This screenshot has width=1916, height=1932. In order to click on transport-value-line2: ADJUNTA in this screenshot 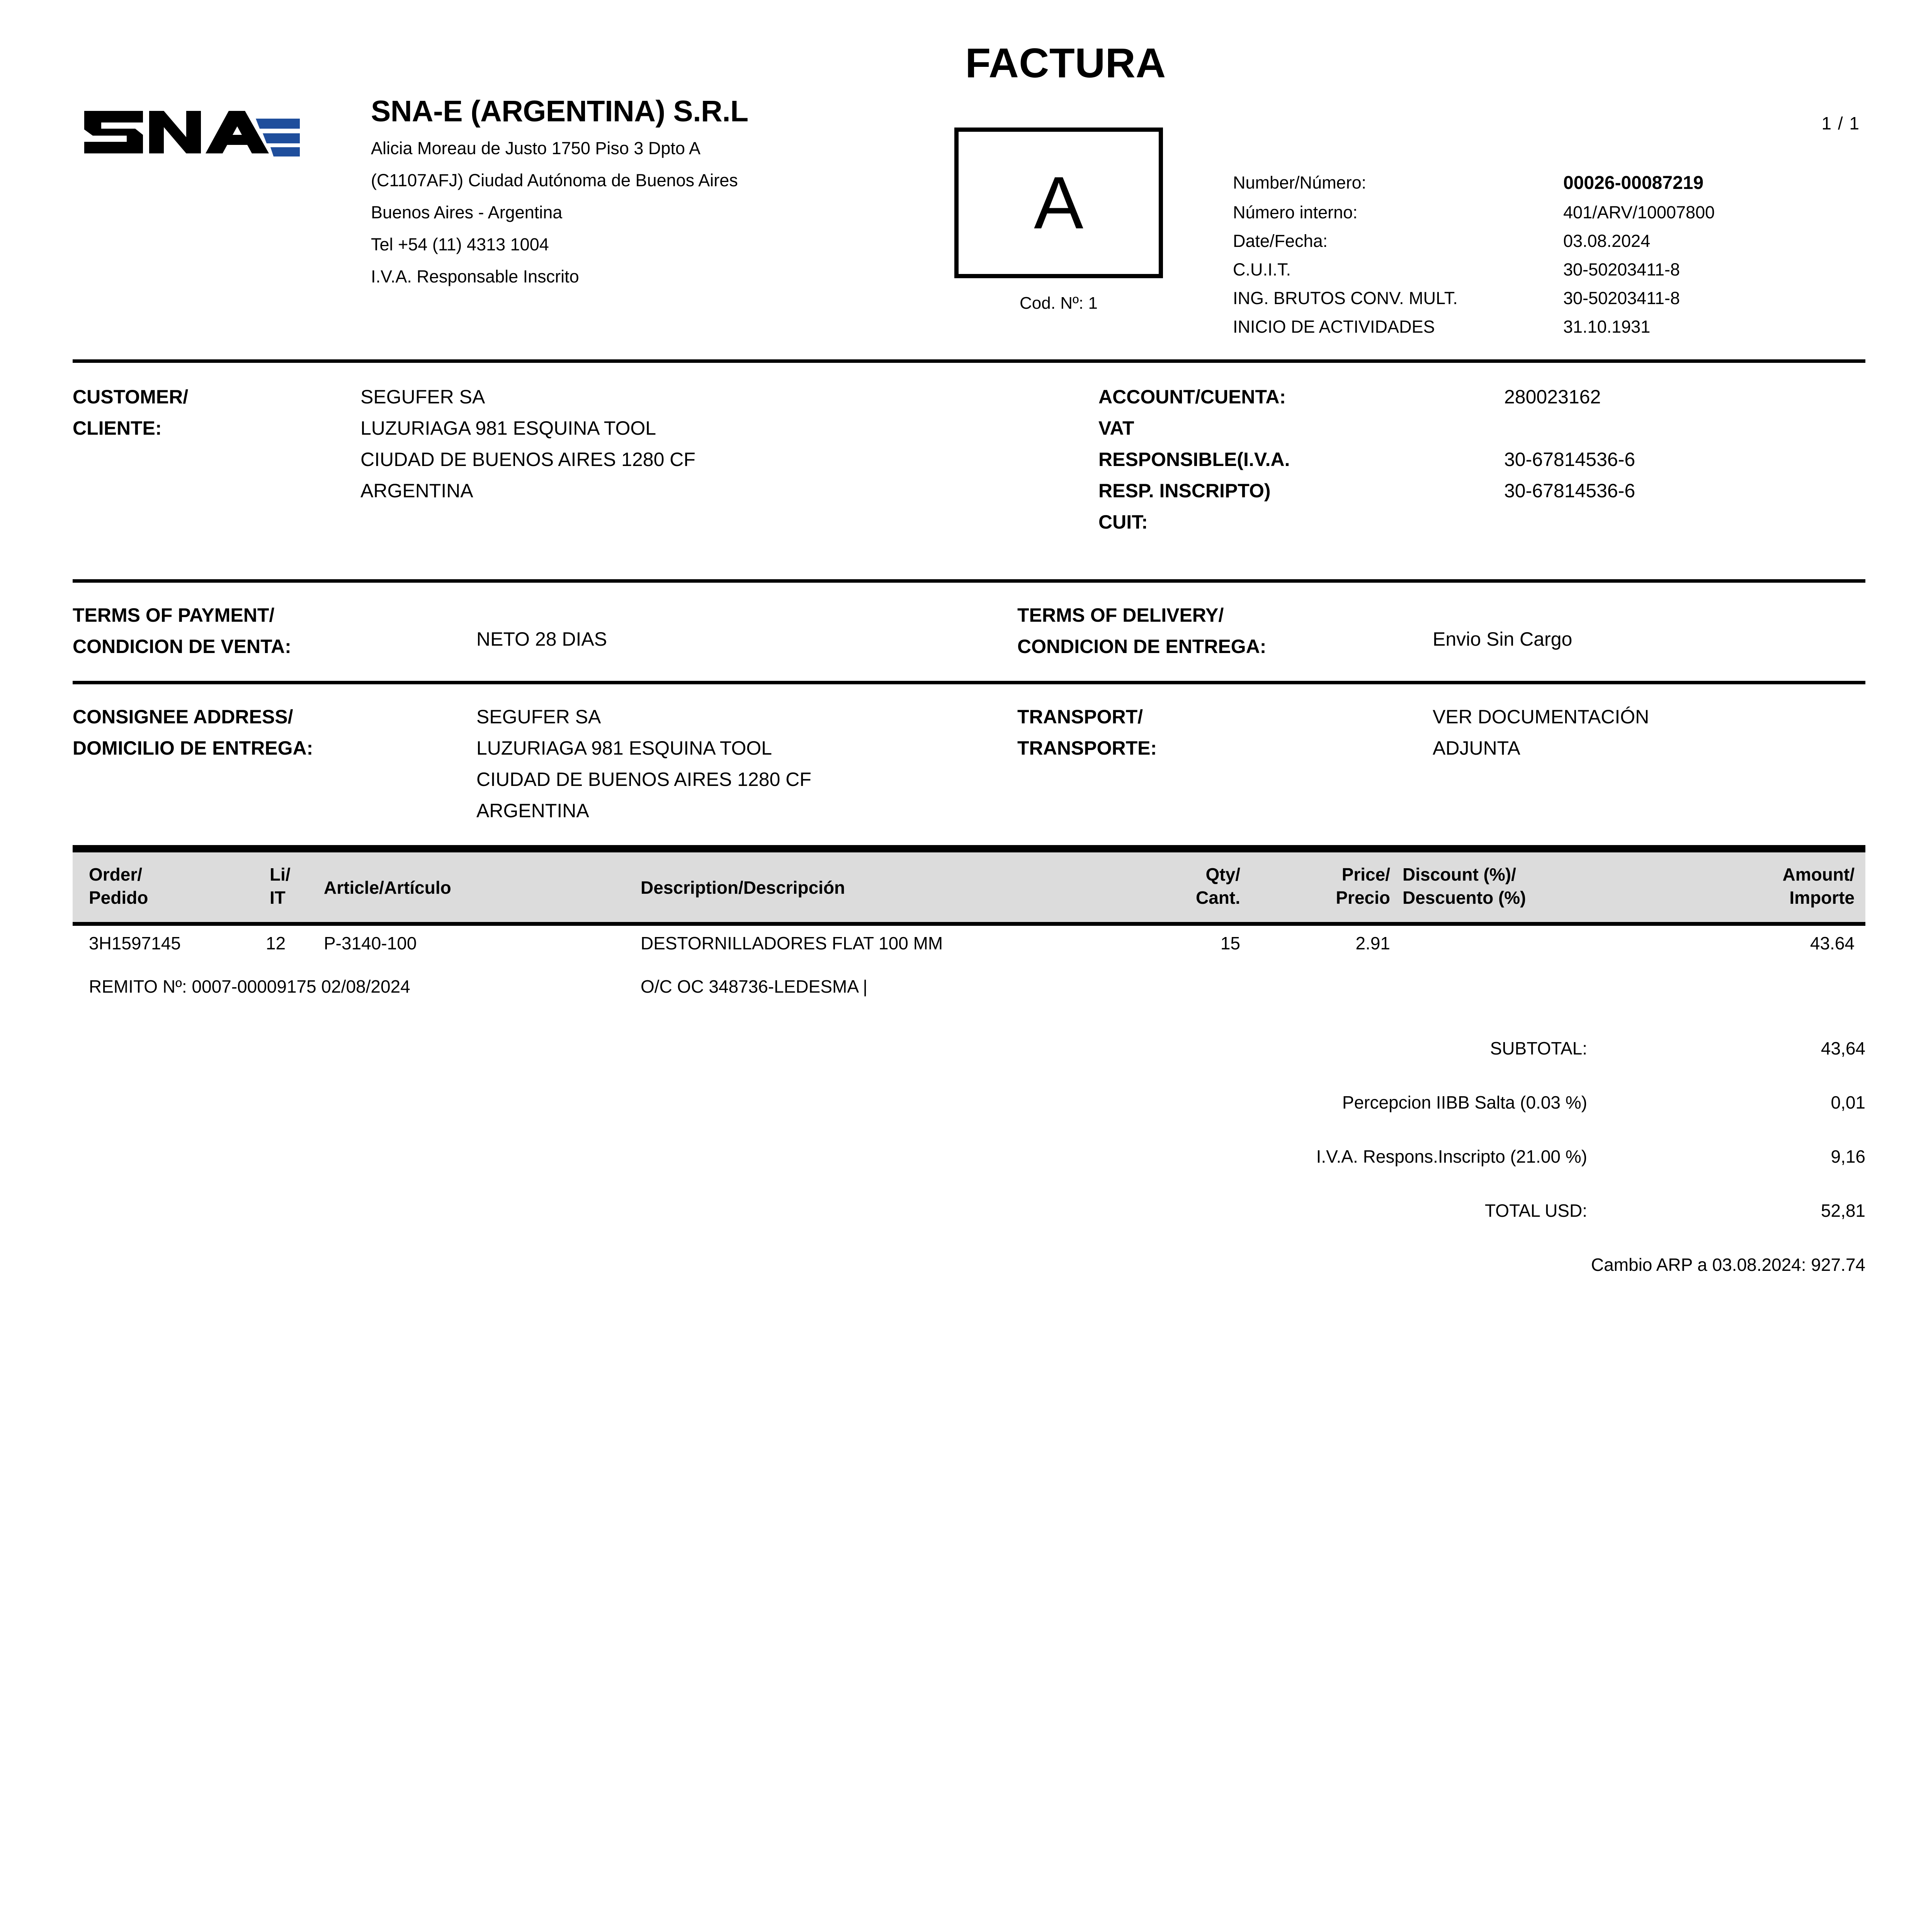, I will do `click(1476, 748)`.